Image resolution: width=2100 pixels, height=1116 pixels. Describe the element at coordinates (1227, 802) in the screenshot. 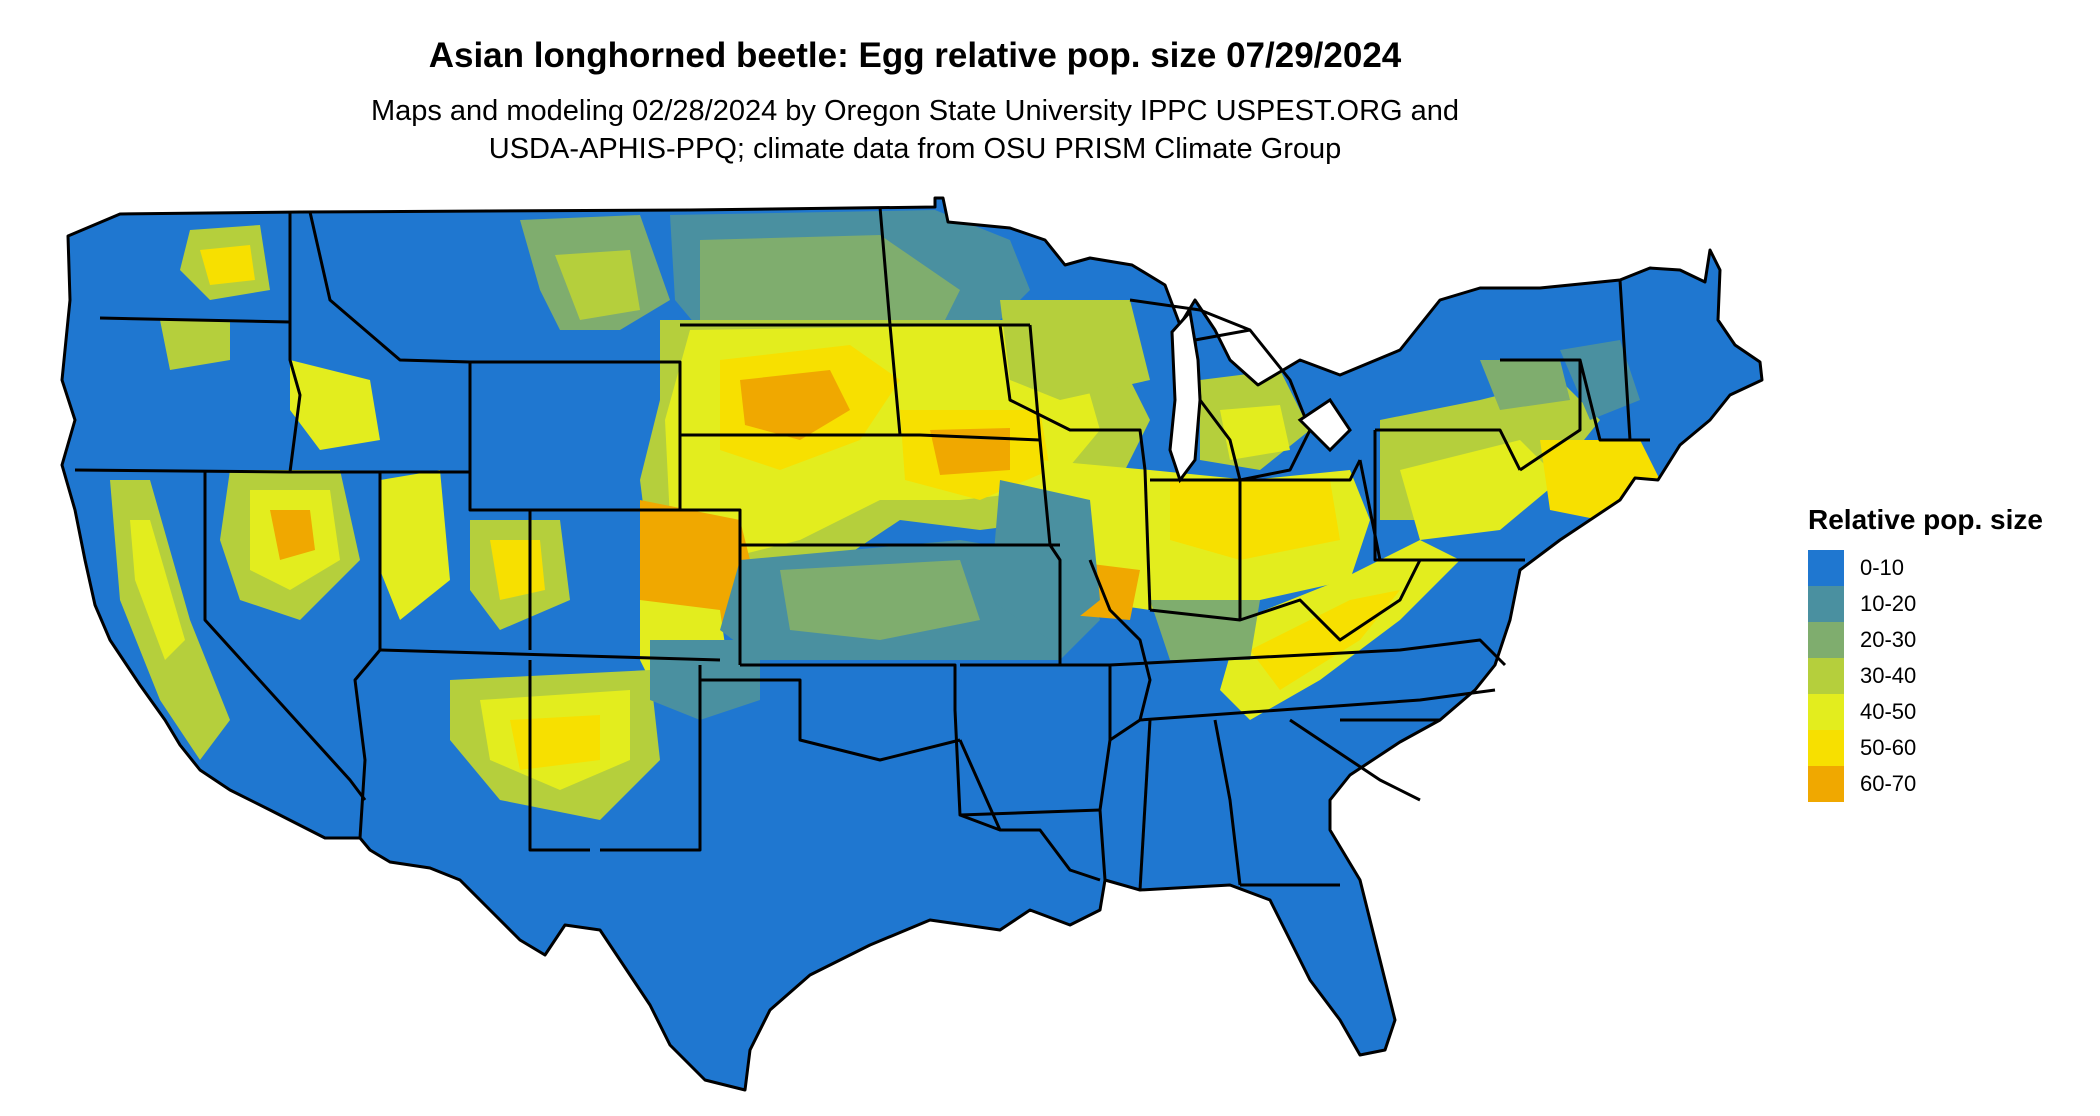

I see `border-al-ga` at that location.